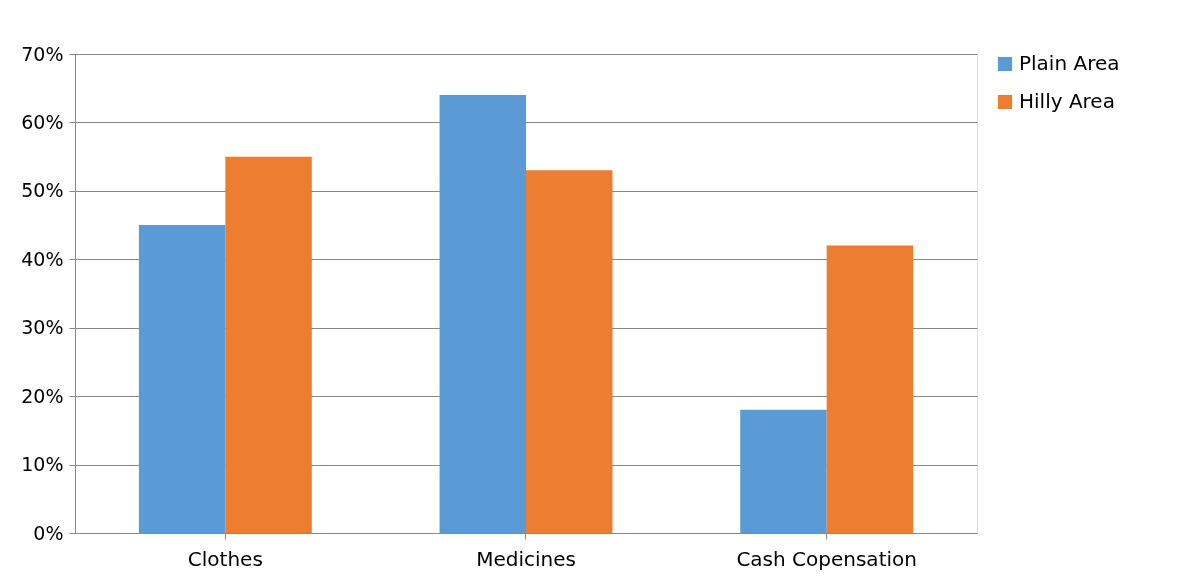 The height and width of the screenshot is (581, 1192). What do you see at coordinates (42, 190) in the screenshot?
I see `y-tick-label: 50%` at bounding box center [42, 190].